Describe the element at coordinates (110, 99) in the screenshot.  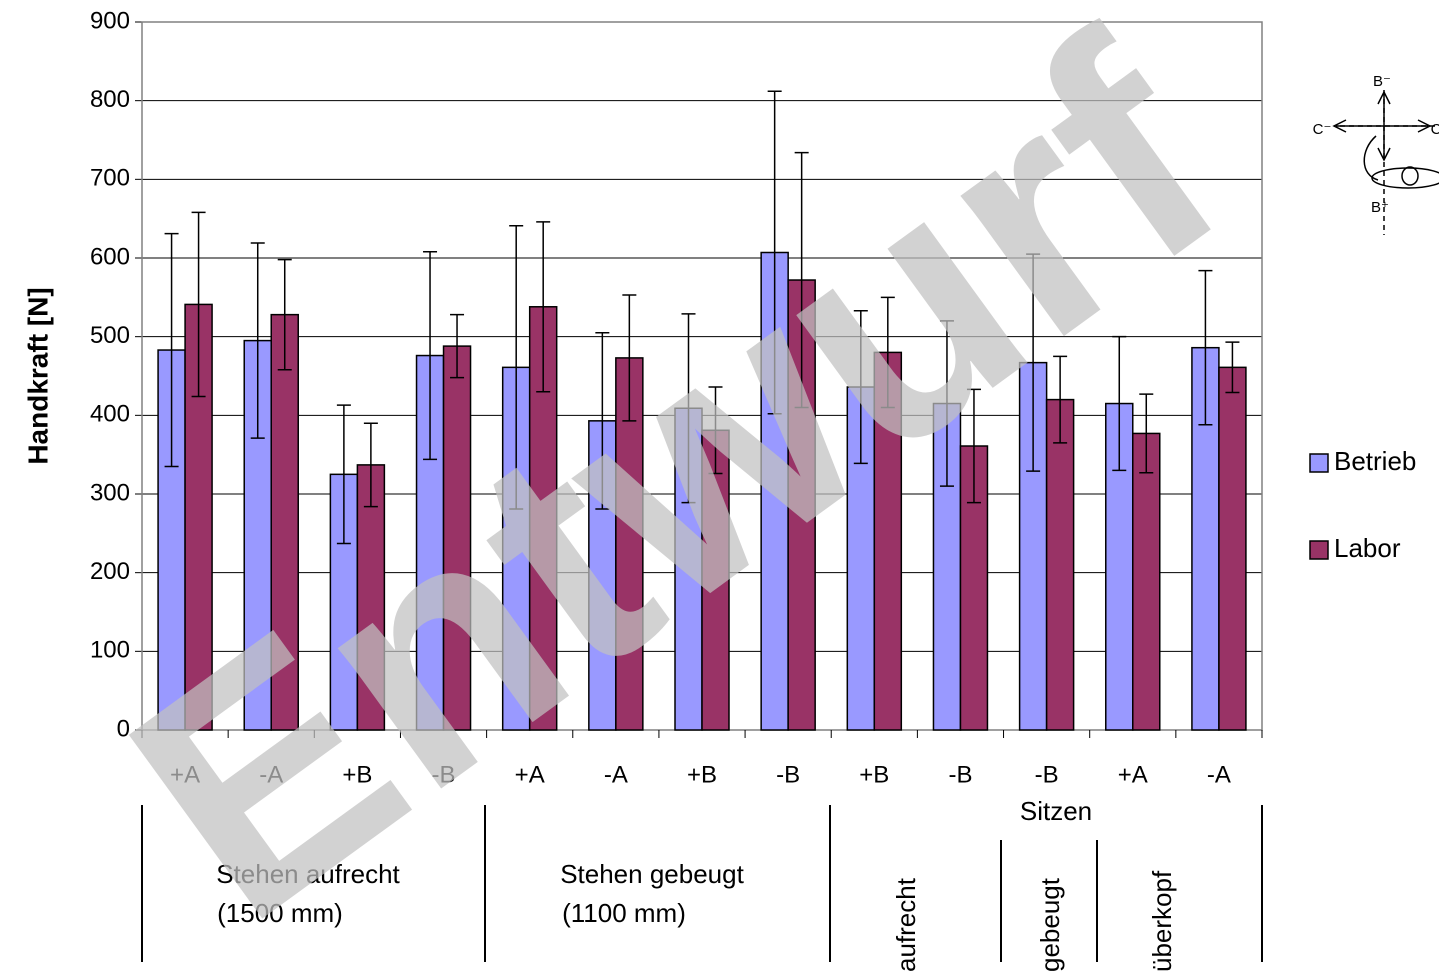
I see `y-tick-label: 800` at that location.